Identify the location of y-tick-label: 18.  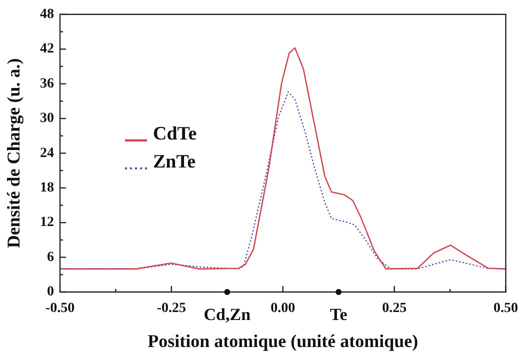
(47, 188).